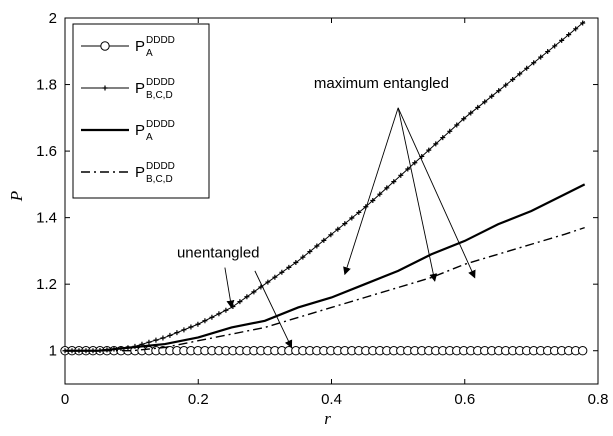 Image resolution: width=613 pixels, height=436 pixels. What do you see at coordinates (105, 46) in the screenshot?
I see `legend-circle-marker` at bounding box center [105, 46].